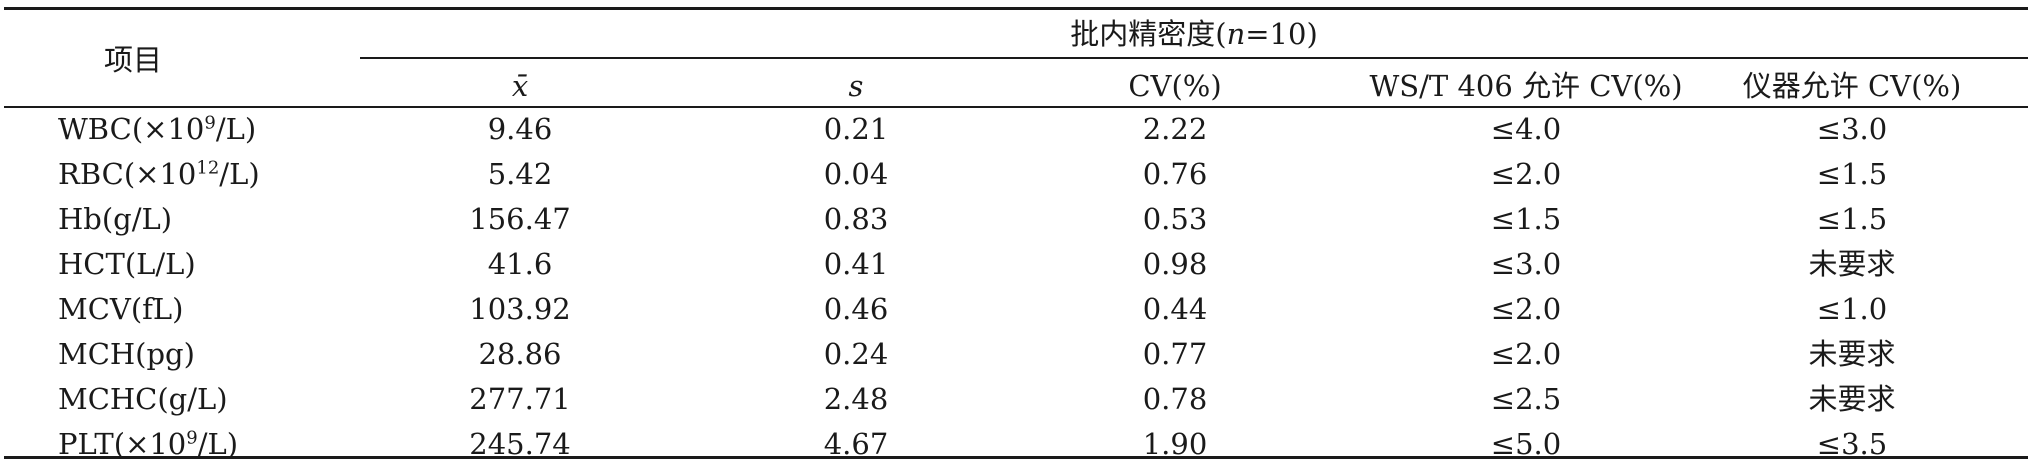 The height and width of the screenshot is (464, 2032). Describe the element at coordinates (126, 354) in the screenshot. I see `cell-item: MCH(pg)` at that location.